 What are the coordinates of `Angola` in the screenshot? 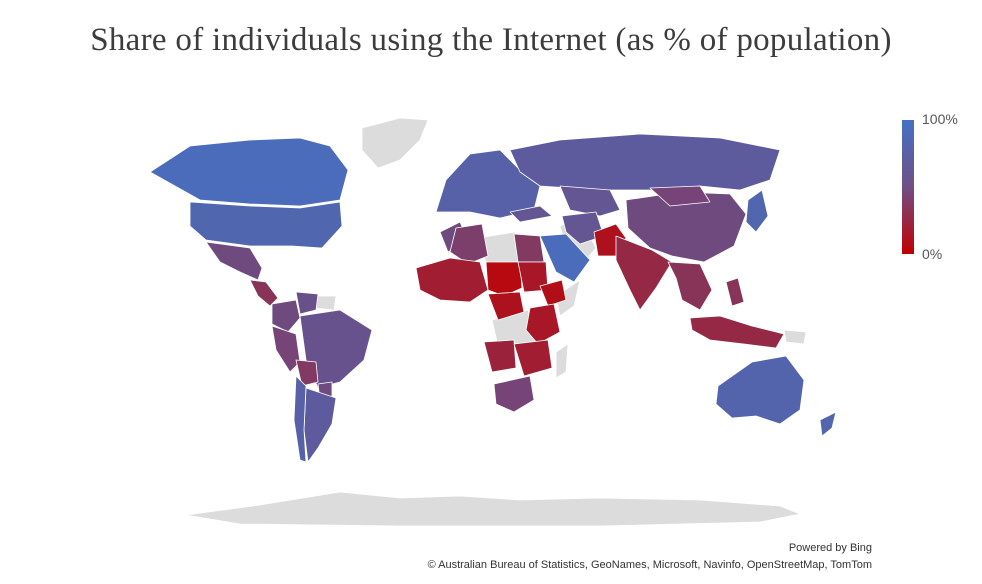 It's located at (500, 356).